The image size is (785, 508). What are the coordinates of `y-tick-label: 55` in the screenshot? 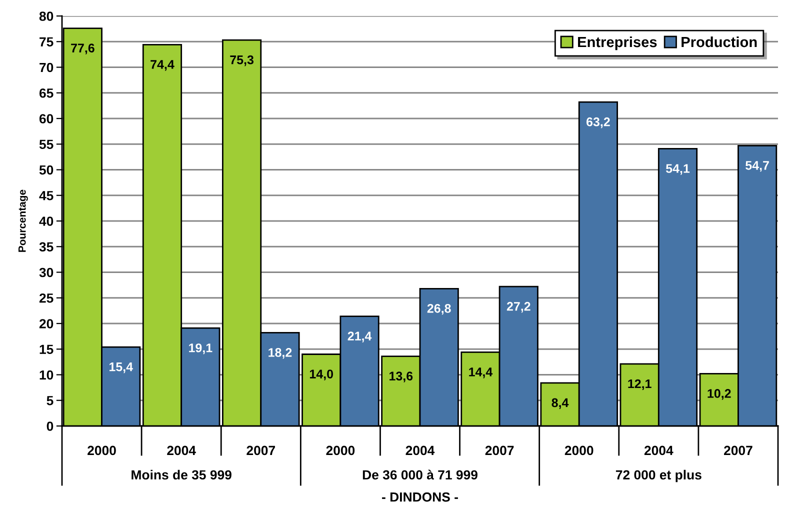 It's located at (46, 145).